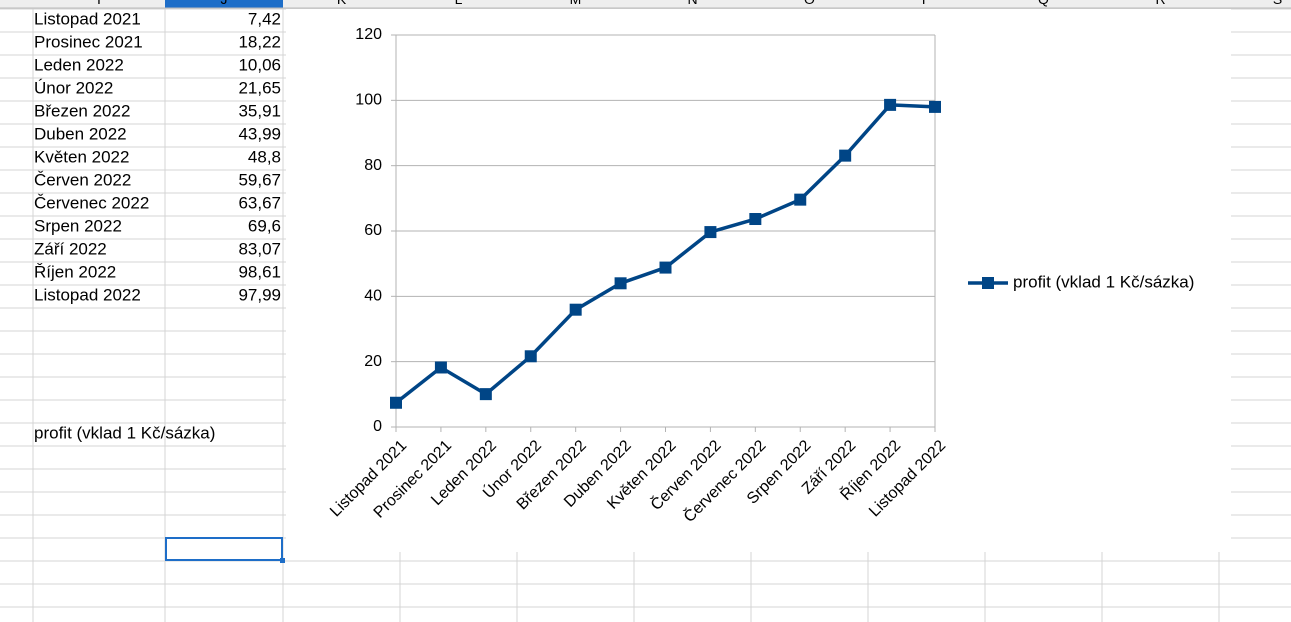 This screenshot has height=622, width=1291. What do you see at coordinates (259, 64) in the screenshot?
I see `cell-value: 10,06` at bounding box center [259, 64].